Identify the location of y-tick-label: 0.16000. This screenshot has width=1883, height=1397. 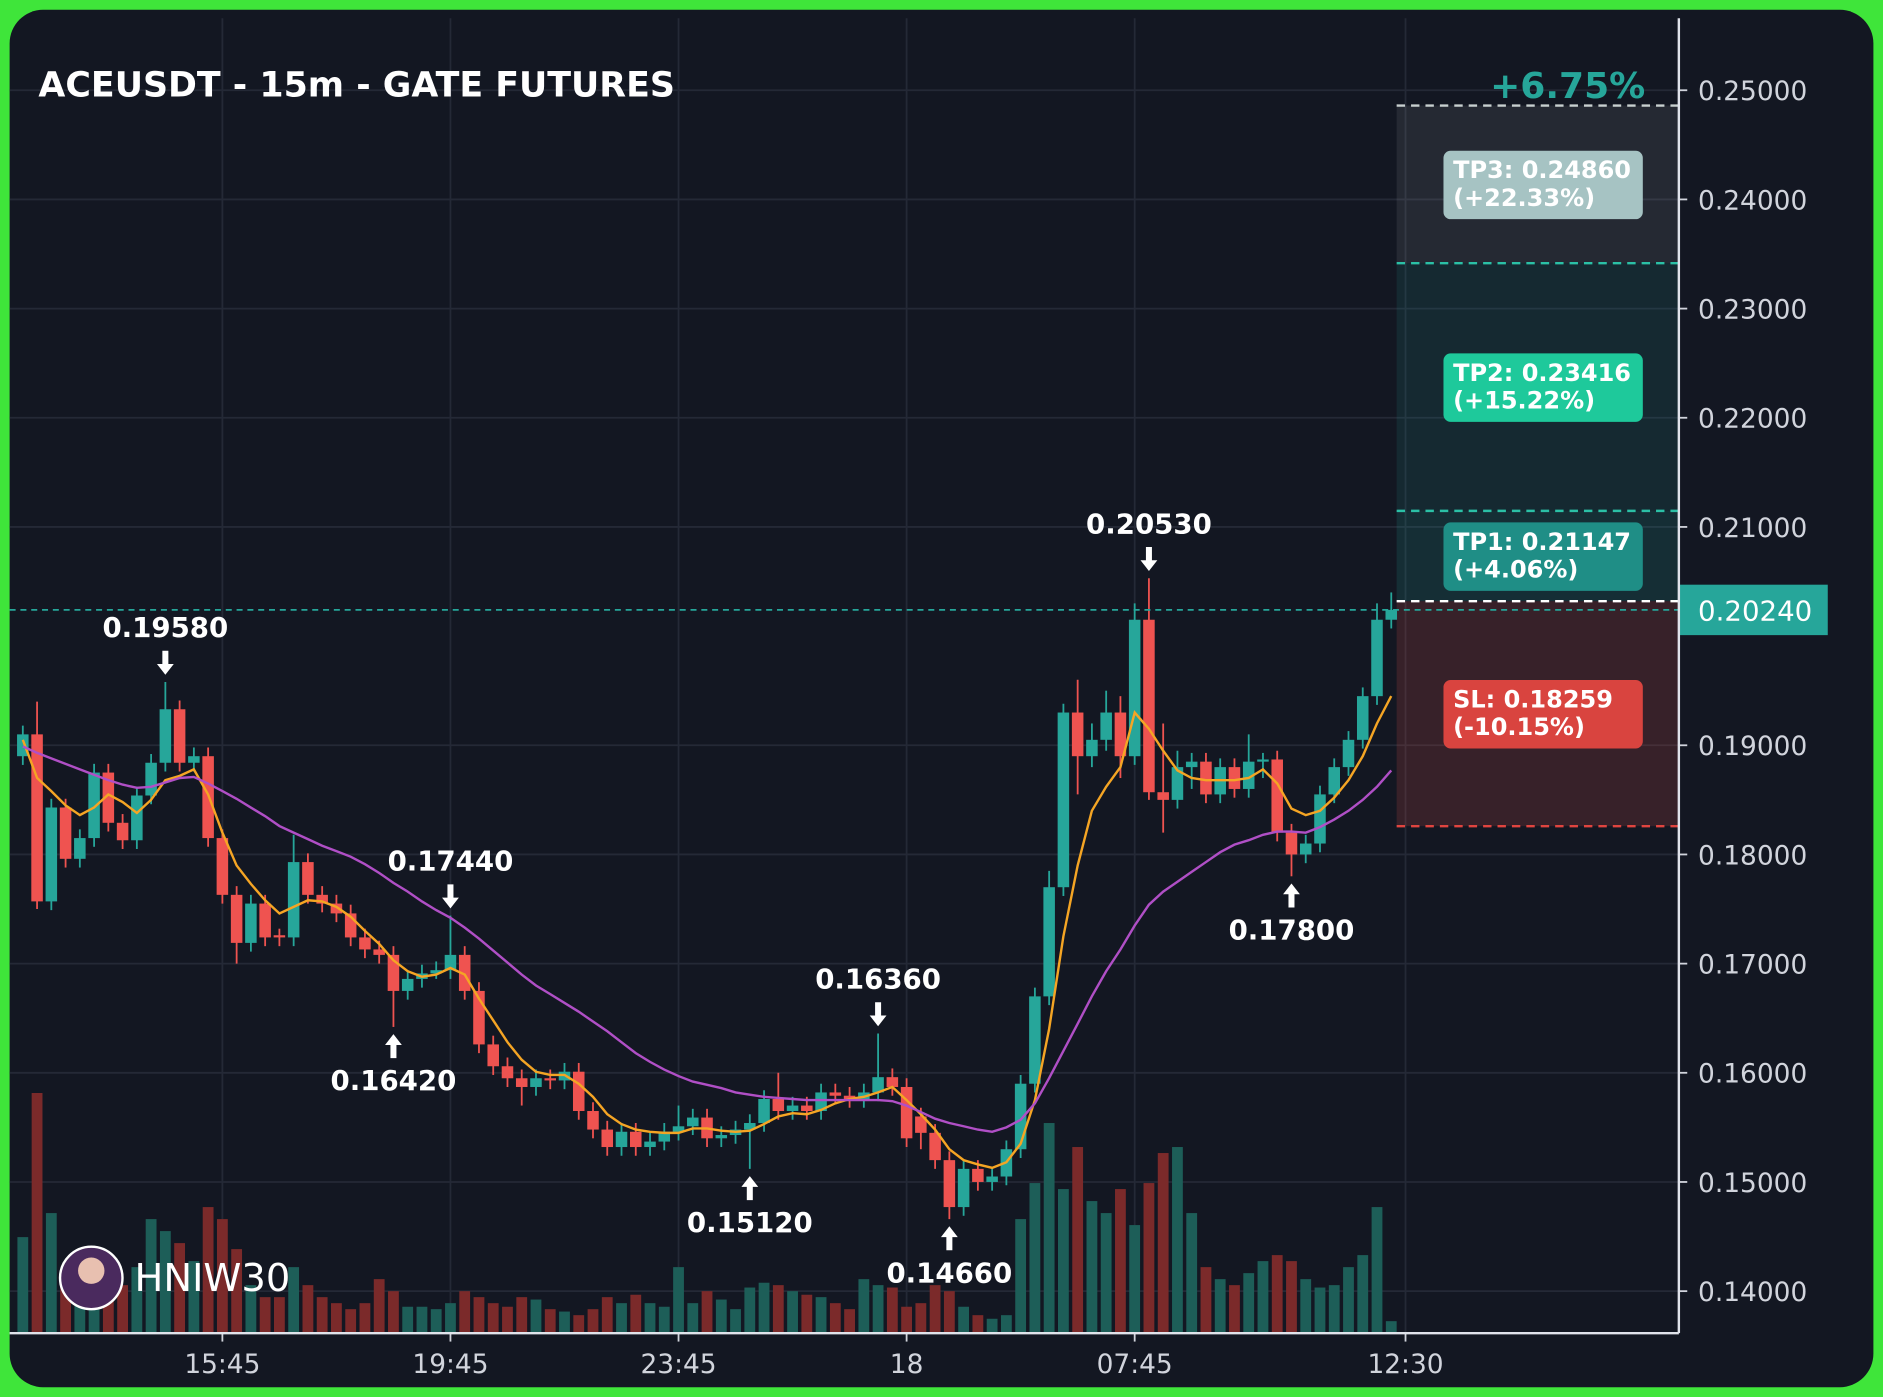
(1752, 1074).